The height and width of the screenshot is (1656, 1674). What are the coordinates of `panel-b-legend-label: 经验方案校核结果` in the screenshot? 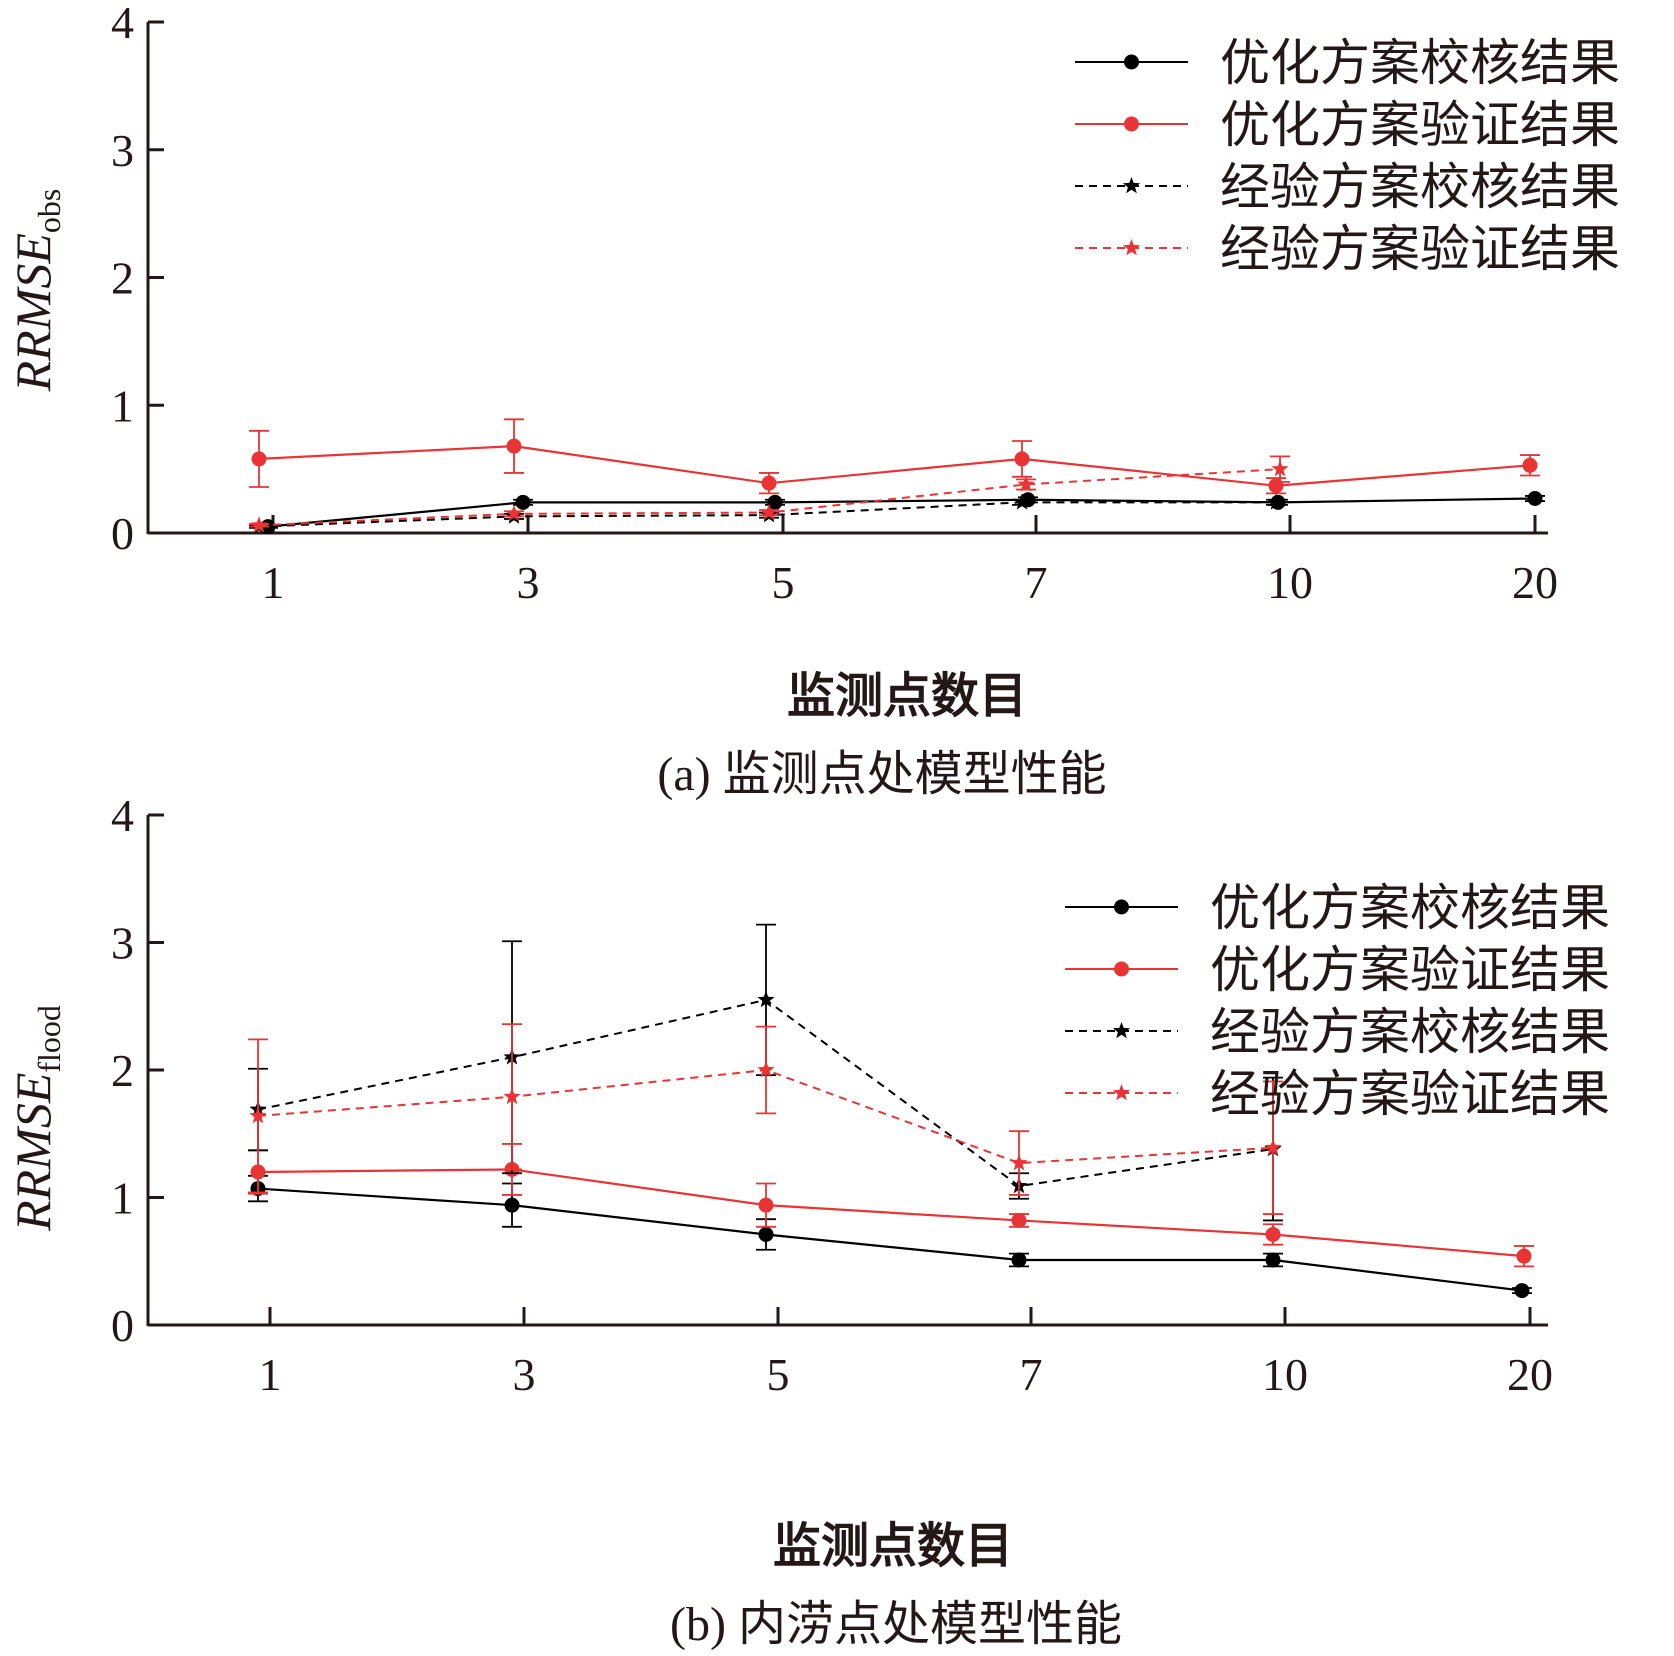 It's located at (1410, 1032).